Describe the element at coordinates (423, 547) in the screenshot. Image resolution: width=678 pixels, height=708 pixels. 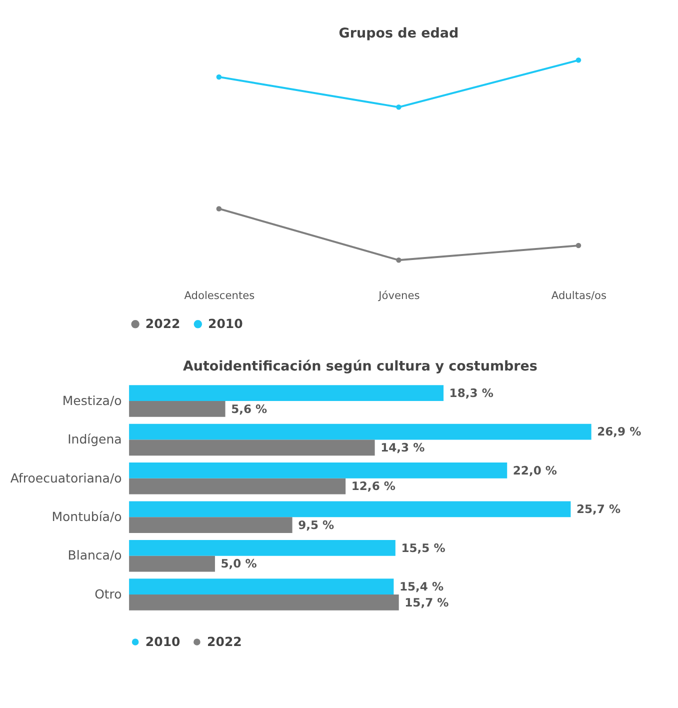
I see `data-label: 15,5 %` at that location.